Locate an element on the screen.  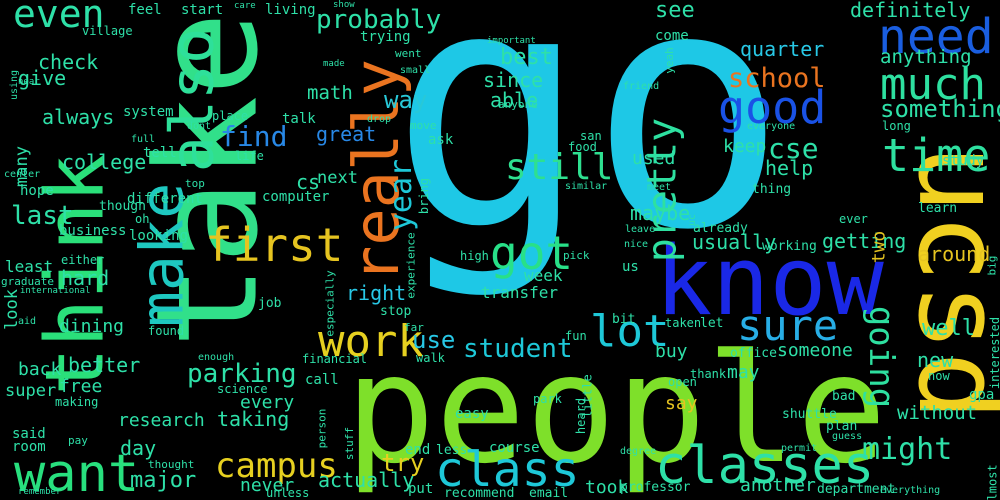
word-new: new is located at coordinates (935, 360).